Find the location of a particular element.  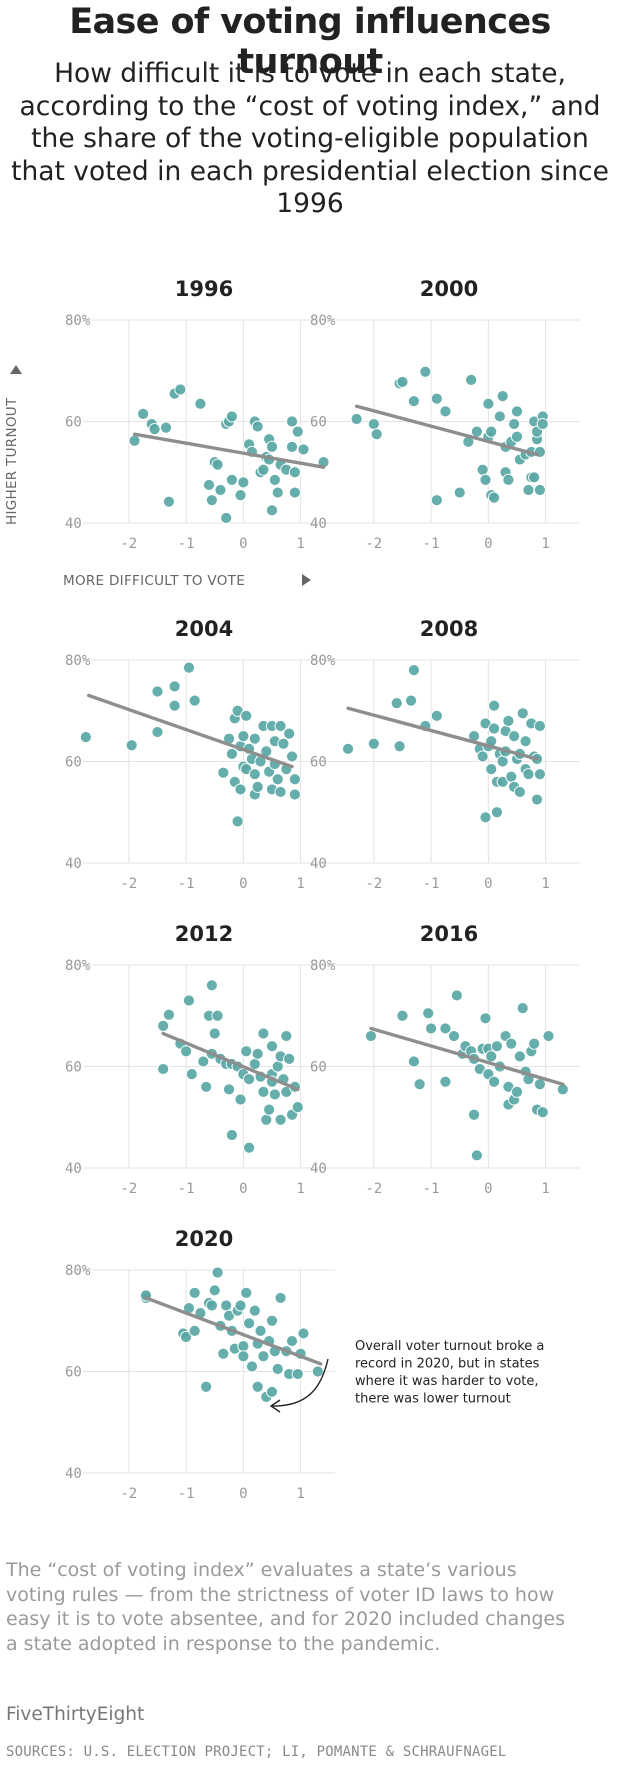

y-axis-label: HIGHER TURNOUT is located at coordinates (12, 461).